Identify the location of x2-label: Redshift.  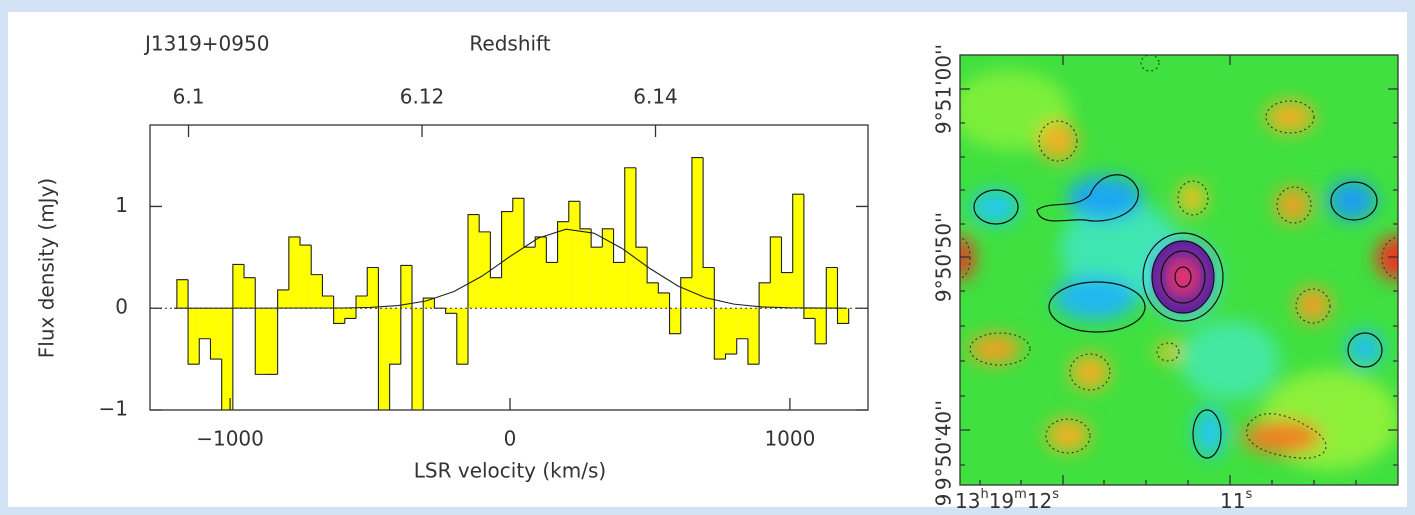
(509, 44).